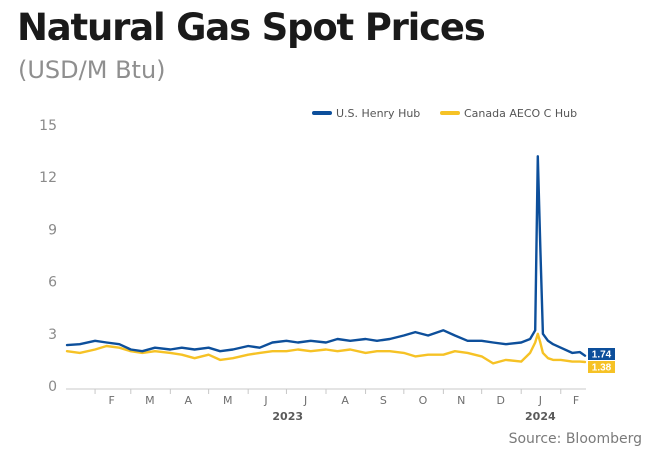 This screenshot has width=657, height=466. Describe the element at coordinates (520, 113) in the screenshot. I see `legend-aeco-label: Canada AECO C Hub` at that location.